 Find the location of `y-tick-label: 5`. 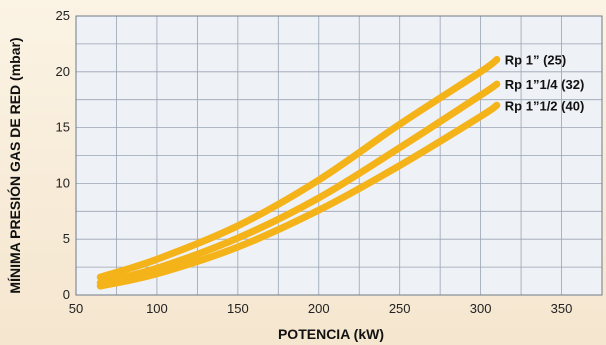

y-tick-label: 5 is located at coordinates (66, 238).